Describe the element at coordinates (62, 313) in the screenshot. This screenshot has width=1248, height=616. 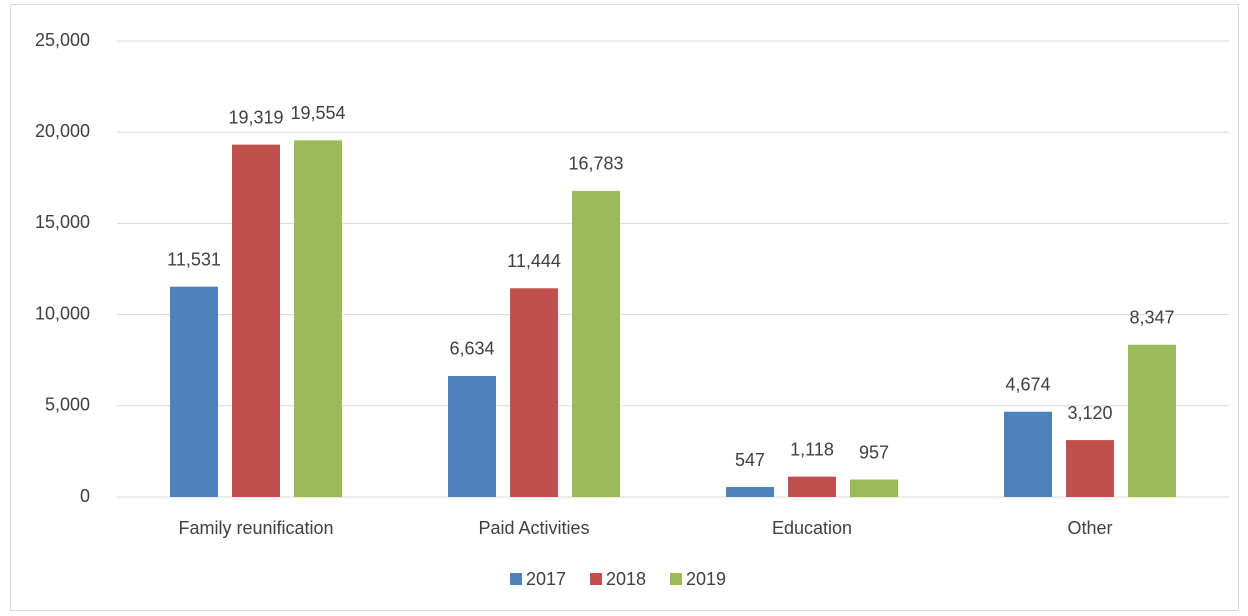
I see `y-tick-label: 10,000` at that location.